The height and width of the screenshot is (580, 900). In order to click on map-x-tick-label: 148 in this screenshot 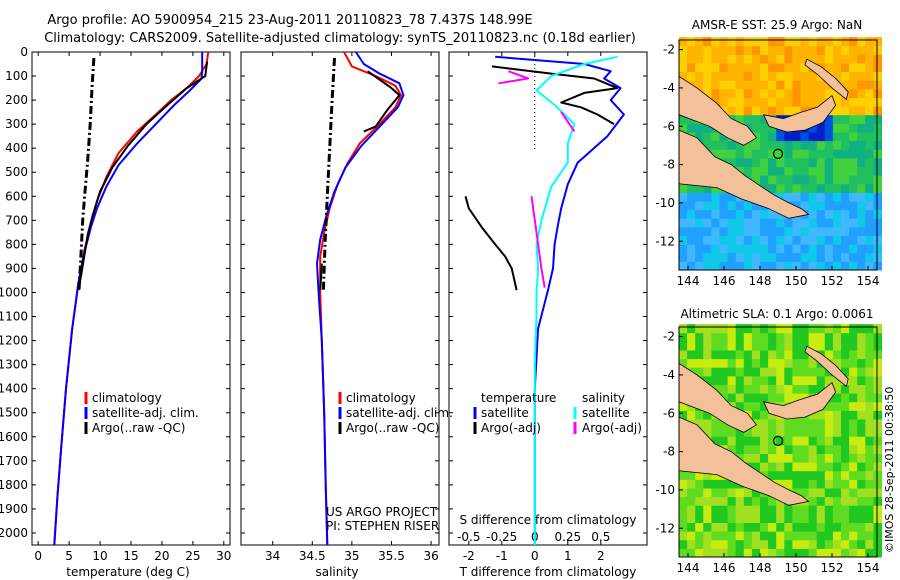, I will do `click(760, 281)`.